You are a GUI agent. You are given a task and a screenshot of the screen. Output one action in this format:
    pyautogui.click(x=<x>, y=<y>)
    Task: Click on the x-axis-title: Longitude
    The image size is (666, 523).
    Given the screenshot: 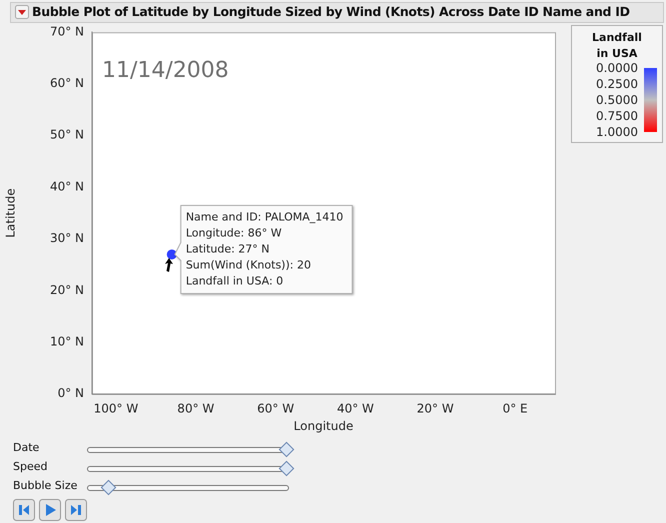 What is the action you would take?
    pyautogui.click(x=324, y=425)
    